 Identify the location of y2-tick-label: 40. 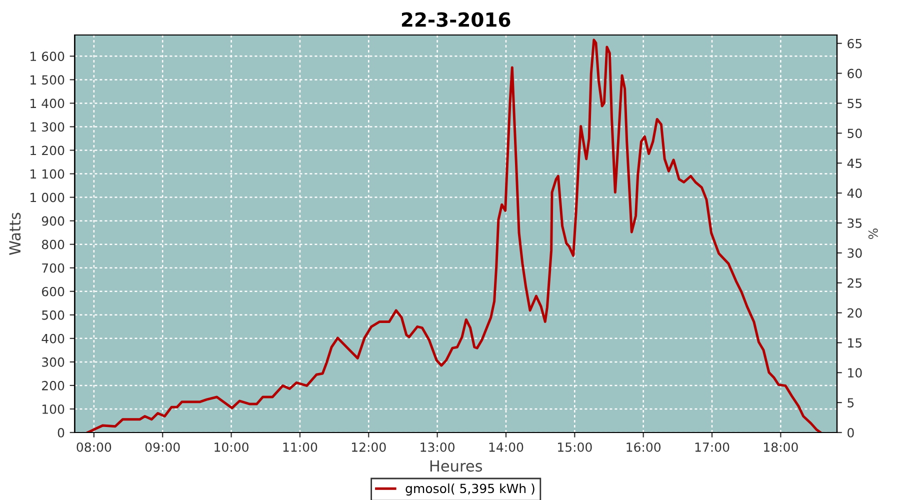
(854, 193).